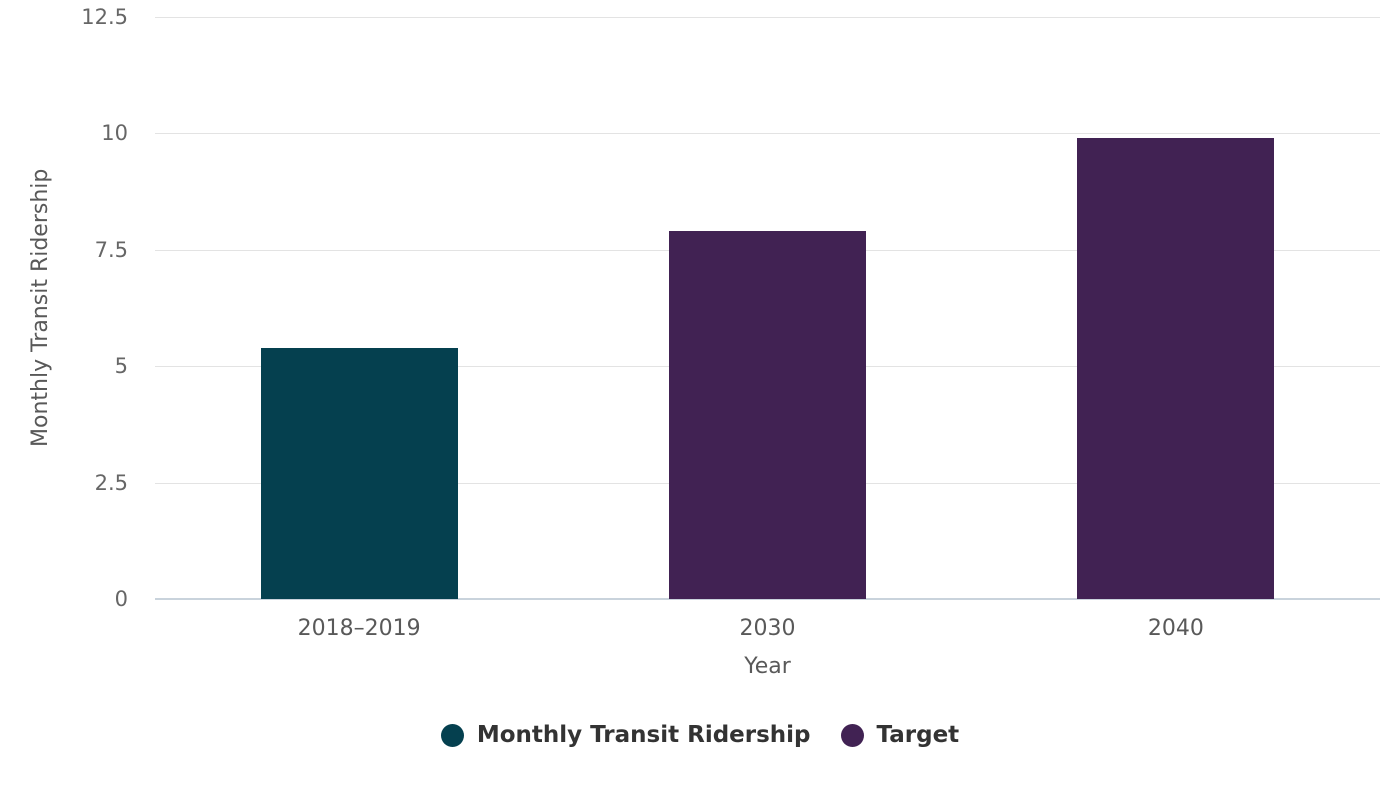 The image size is (1400, 800). I want to click on y-tick-label-5: 5, so click(121, 366).